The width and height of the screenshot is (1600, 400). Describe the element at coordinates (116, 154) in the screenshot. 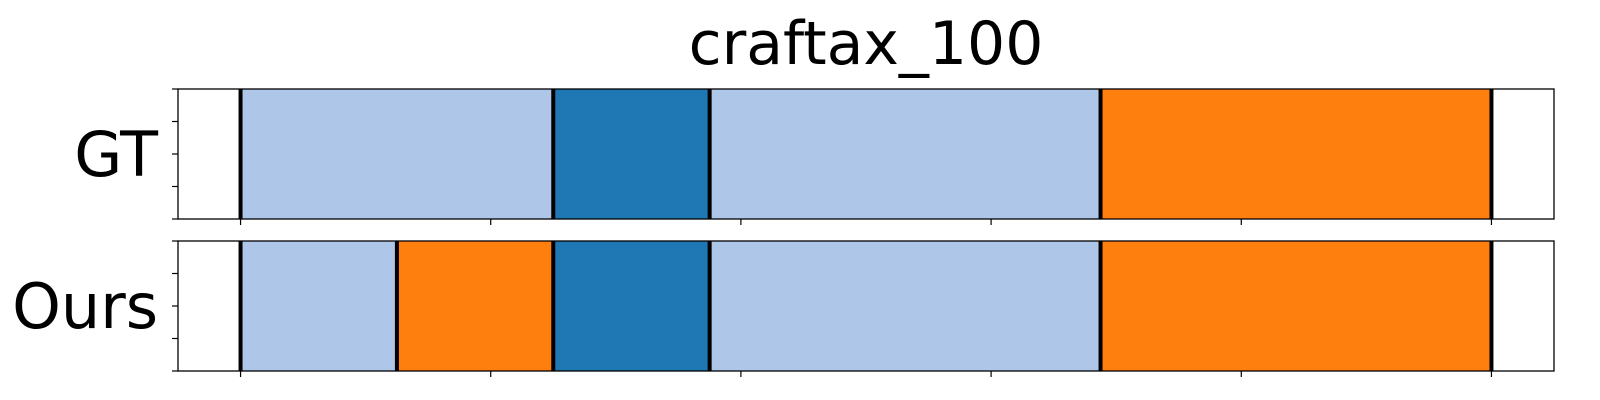

I see `row-label-gt: GT` at that location.